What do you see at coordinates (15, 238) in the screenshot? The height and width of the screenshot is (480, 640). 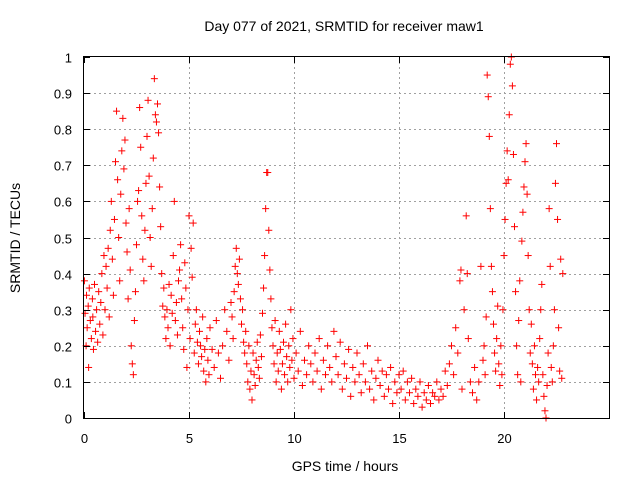 I see `y-axis-label: SRMTID / TECUs` at bounding box center [15, 238].